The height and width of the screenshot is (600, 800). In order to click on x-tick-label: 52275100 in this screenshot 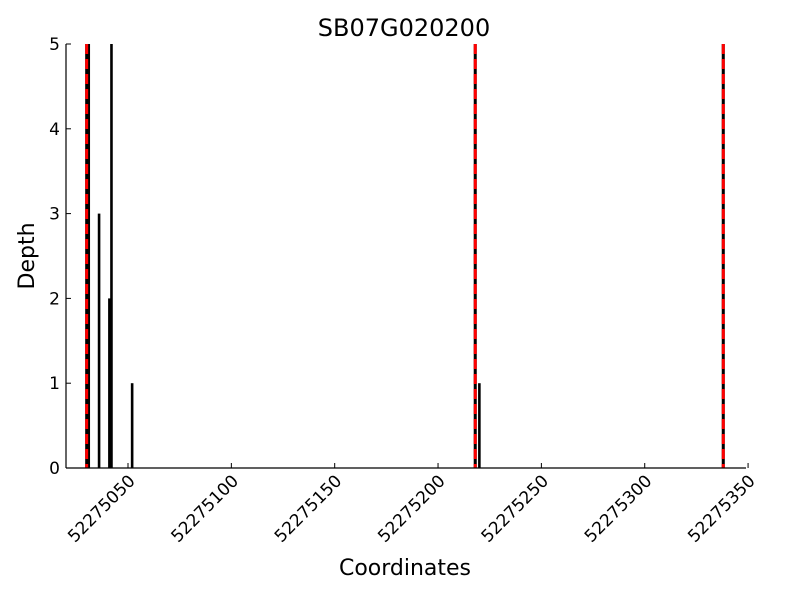, I will do `click(205, 508)`.